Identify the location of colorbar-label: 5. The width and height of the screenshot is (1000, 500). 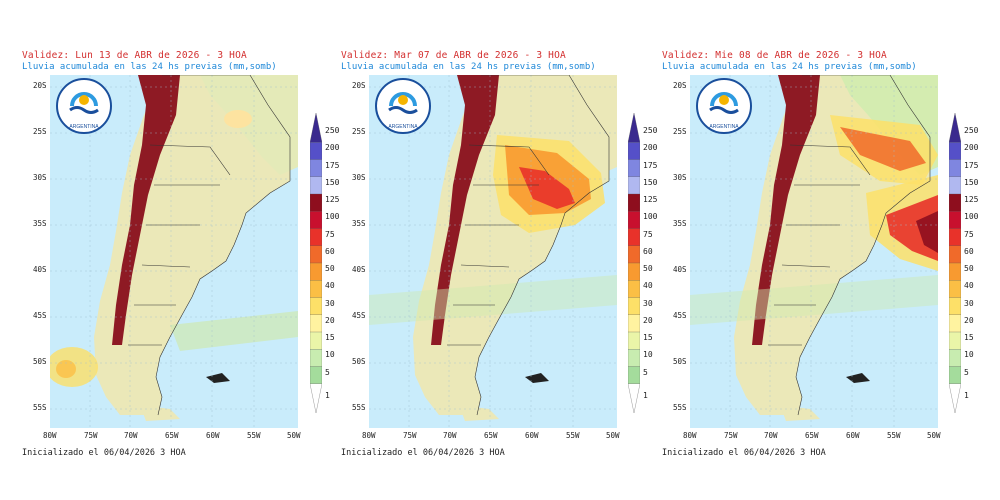
(645, 372).